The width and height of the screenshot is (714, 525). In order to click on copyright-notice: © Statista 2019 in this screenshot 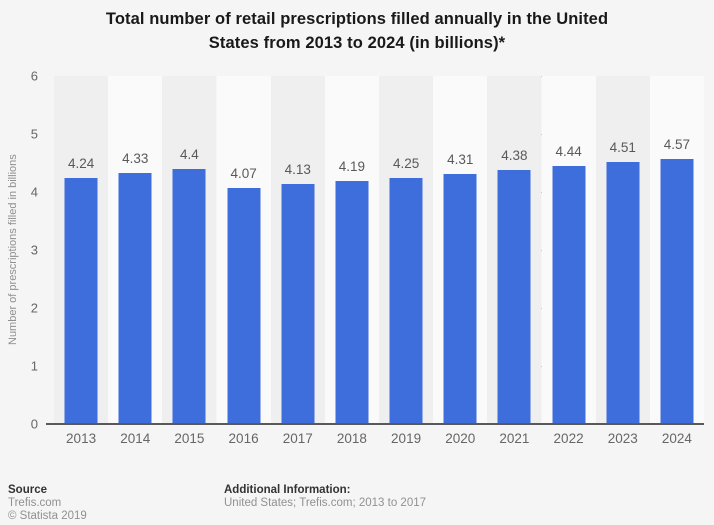, I will do `click(47, 516)`.